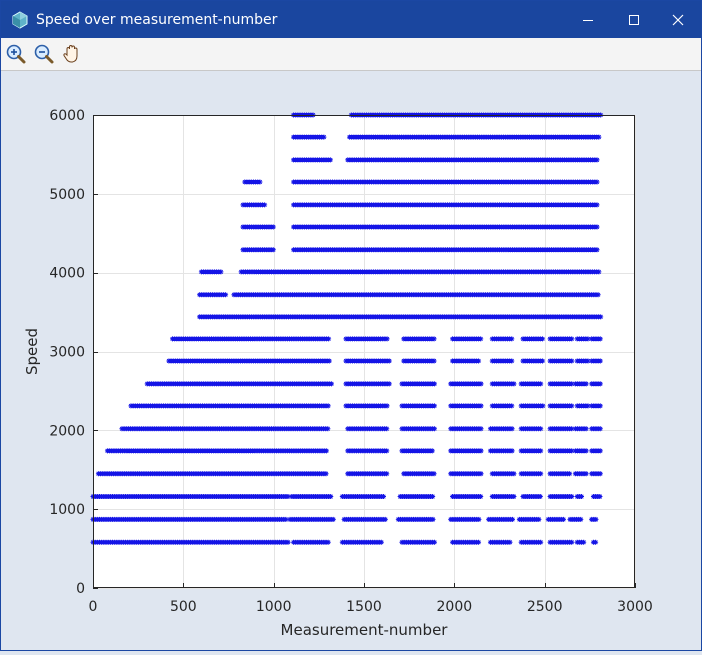 The width and height of the screenshot is (702, 655). Describe the element at coordinates (183, 607) in the screenshot. I see `x-tick-label: 500` at that location.